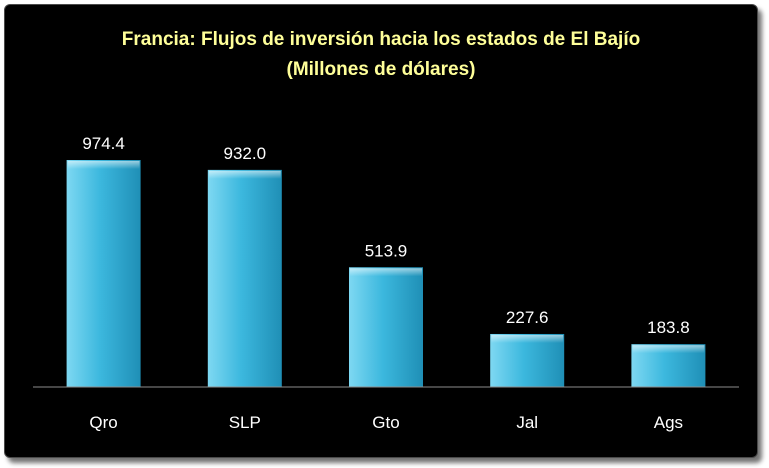 The image size is (769, 468). I want to click on bar-highlight-qro, so click(103, 165).